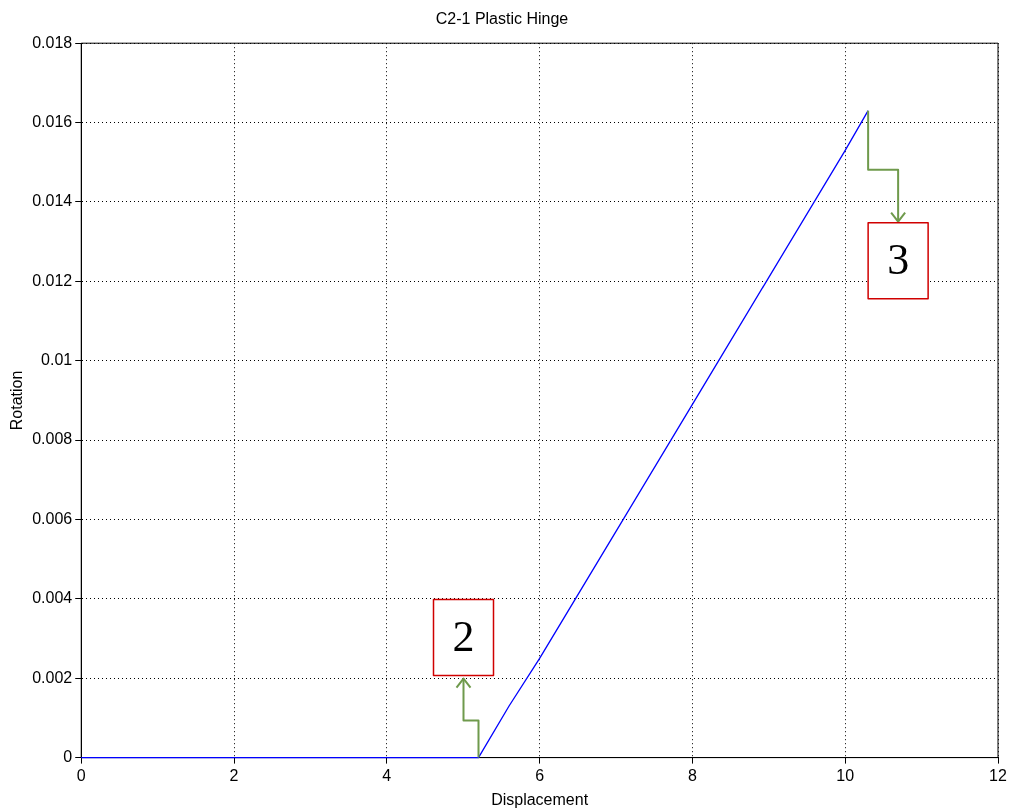 The height and width of the screenshot is (812, 1018). I want to click on x-tick-label: 2, so click(234, 775).